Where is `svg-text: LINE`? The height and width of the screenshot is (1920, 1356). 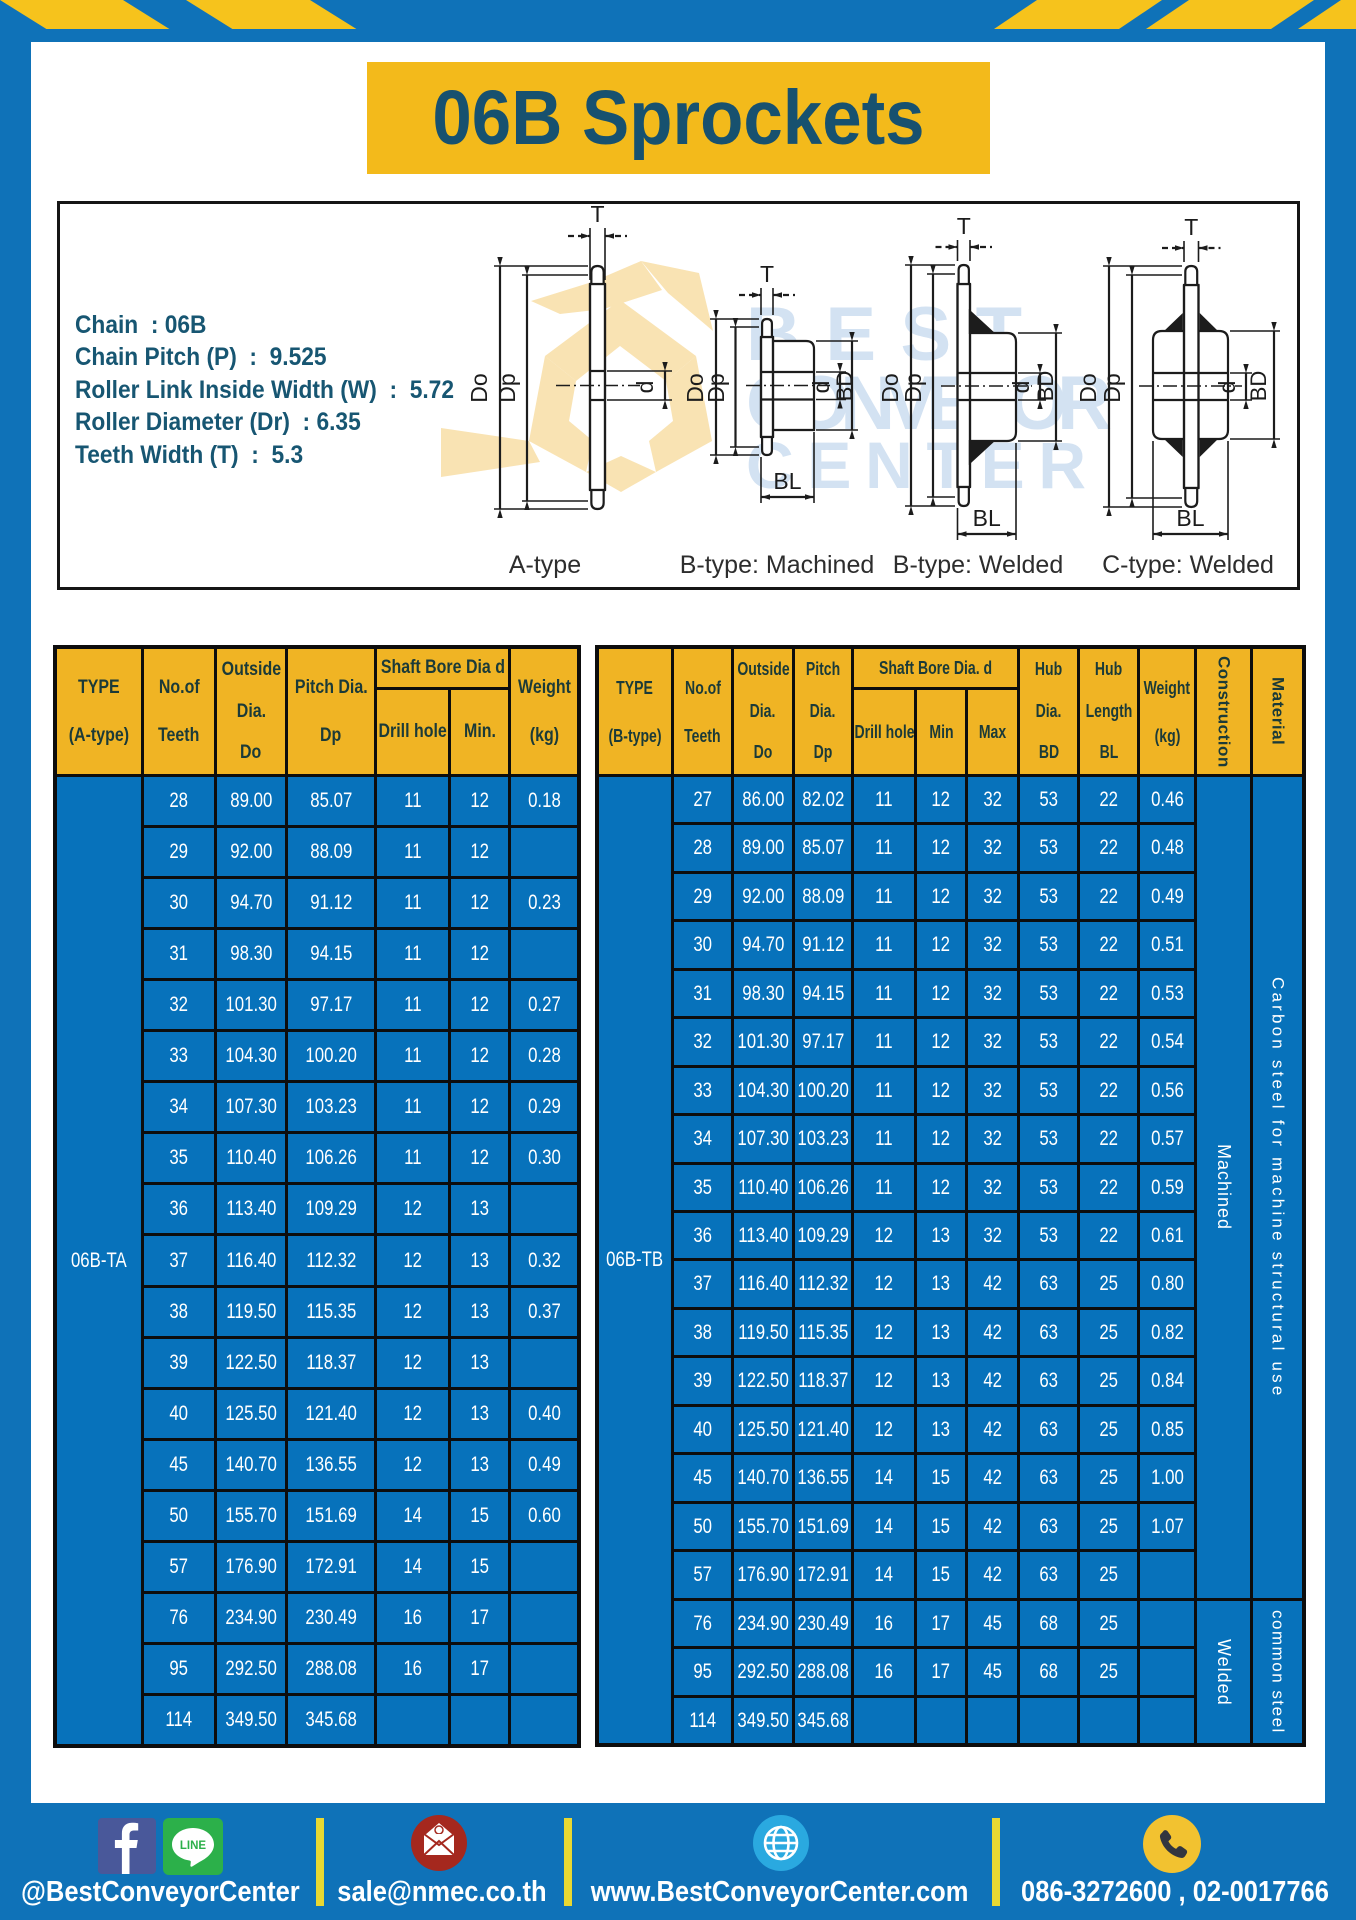 svg-text: LINE is located at coordinates (193, 1846).